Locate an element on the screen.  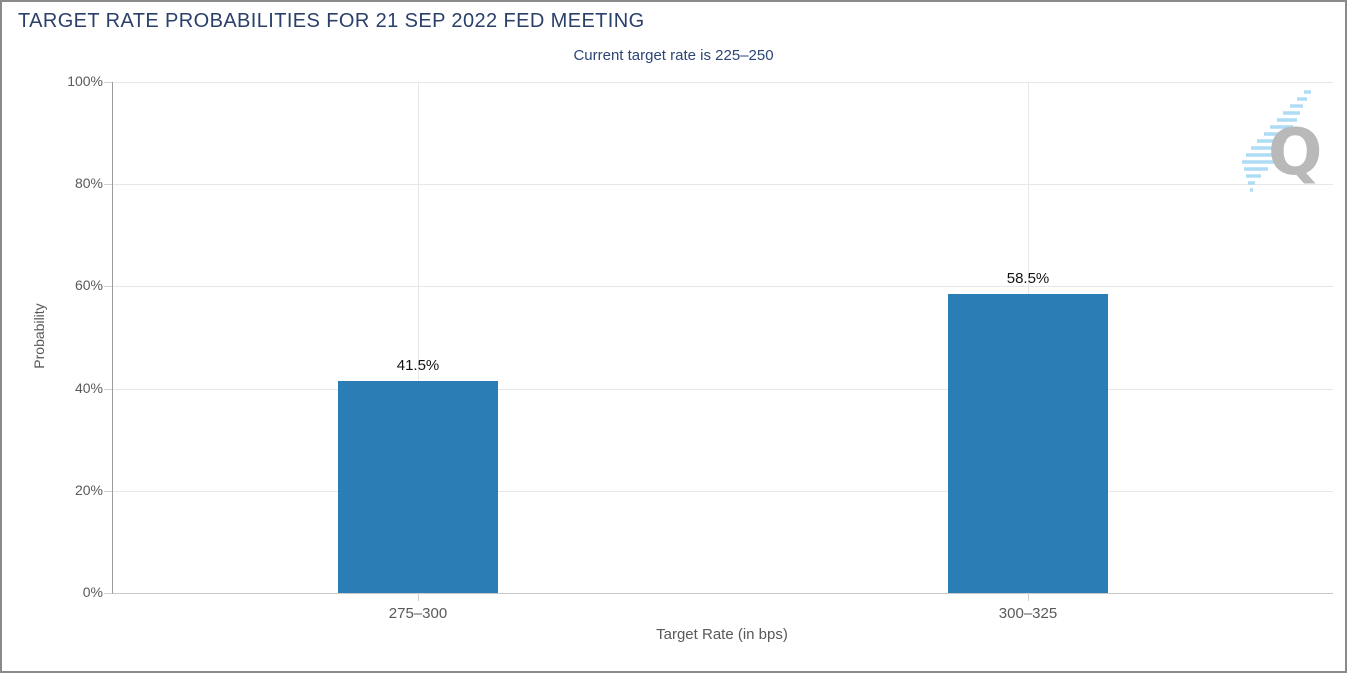
y-axis-title-label: Probability is located at coordinates (39, 335).